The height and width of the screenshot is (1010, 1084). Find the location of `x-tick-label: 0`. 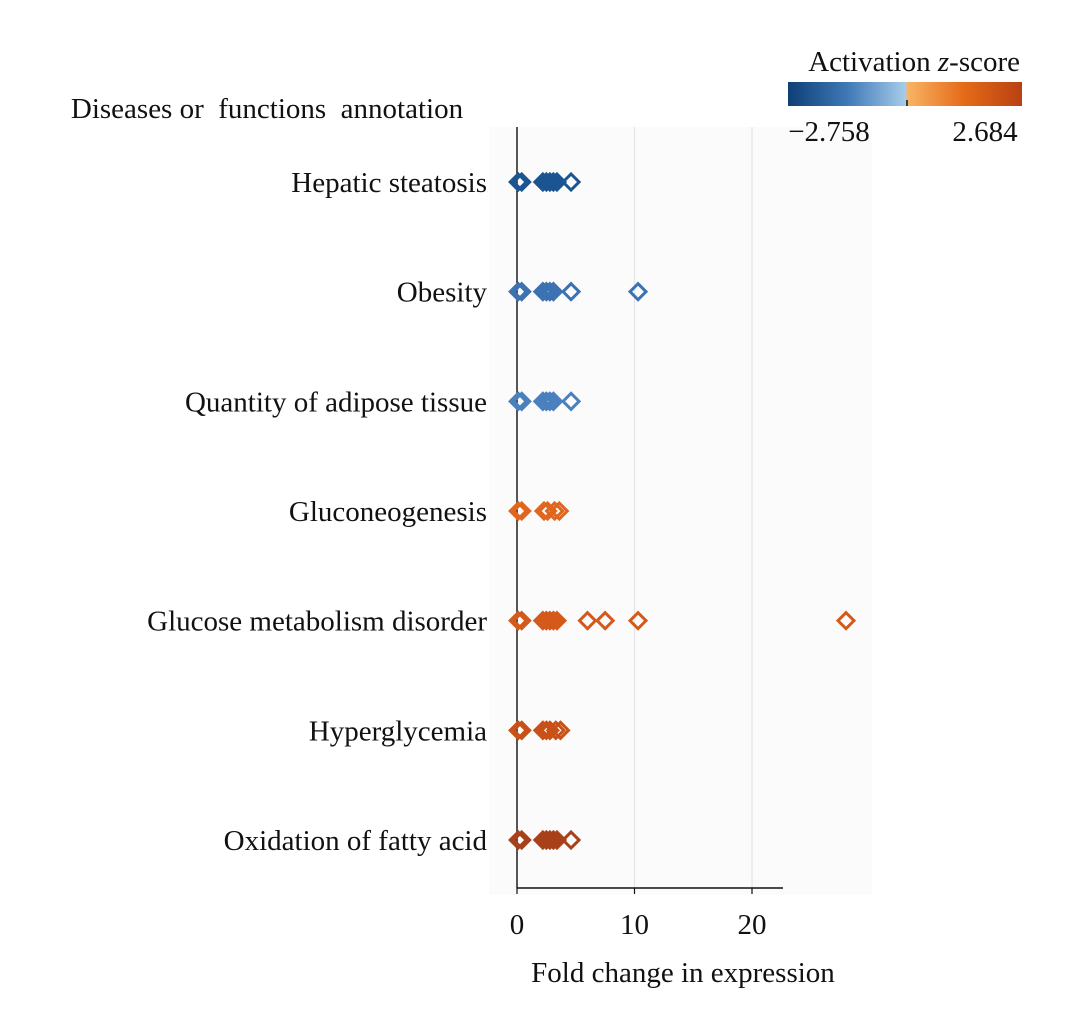

x-tick-label: 0 is located at coordinates (517, 925).